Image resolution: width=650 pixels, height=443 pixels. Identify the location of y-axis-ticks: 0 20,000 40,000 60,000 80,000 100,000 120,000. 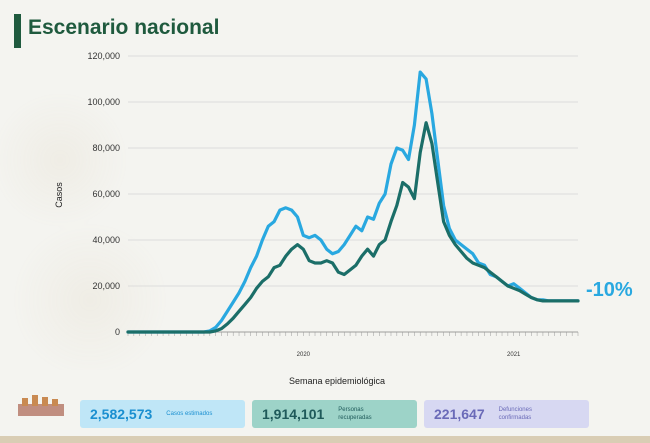
(103, 194).